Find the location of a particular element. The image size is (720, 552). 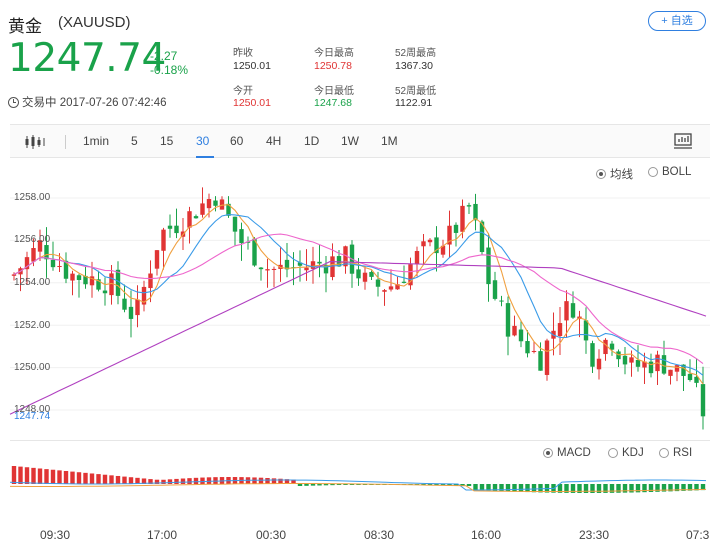

macd-dea-line is located at coordinates (358, 487).